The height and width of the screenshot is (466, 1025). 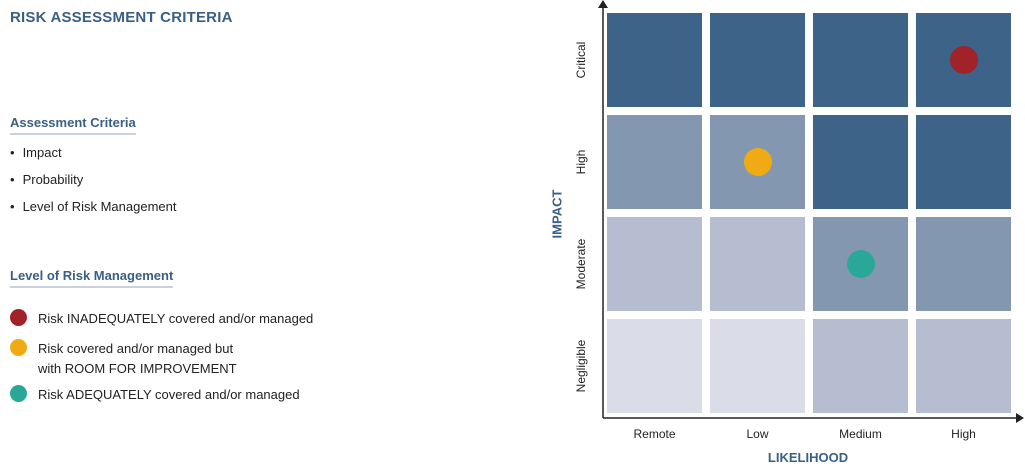 I want to click on criteria-item-probability: Probability, so click(x=93, y=184).